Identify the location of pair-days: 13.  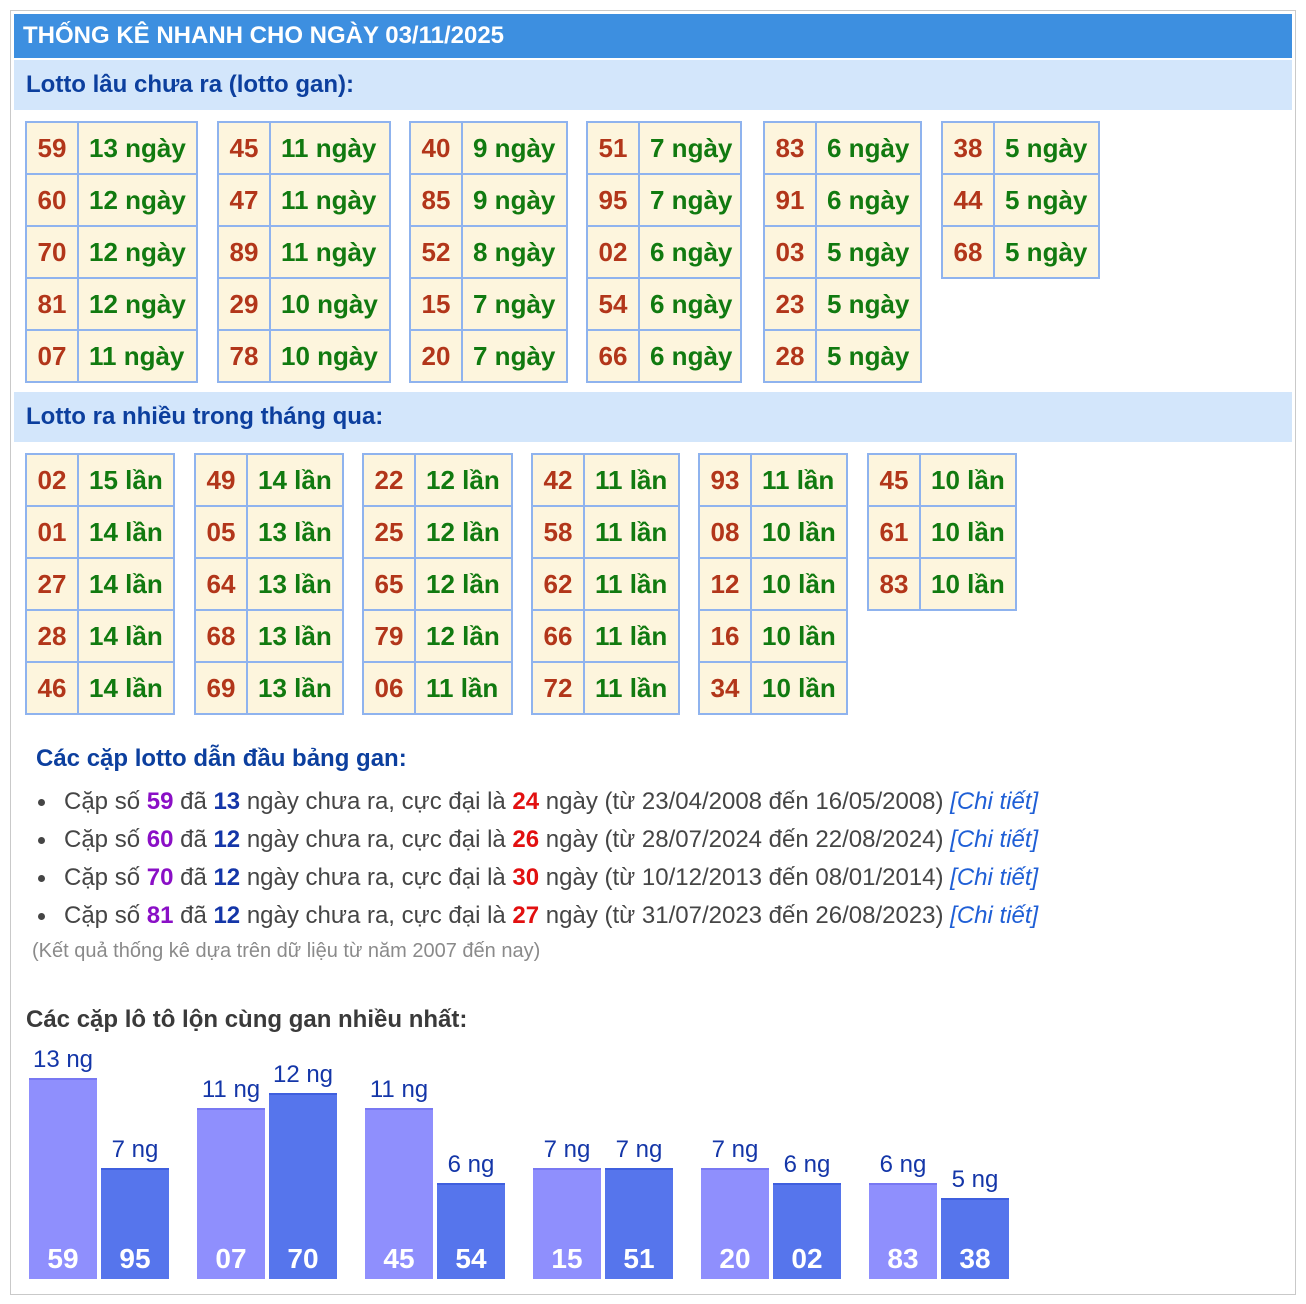
(227, 801).